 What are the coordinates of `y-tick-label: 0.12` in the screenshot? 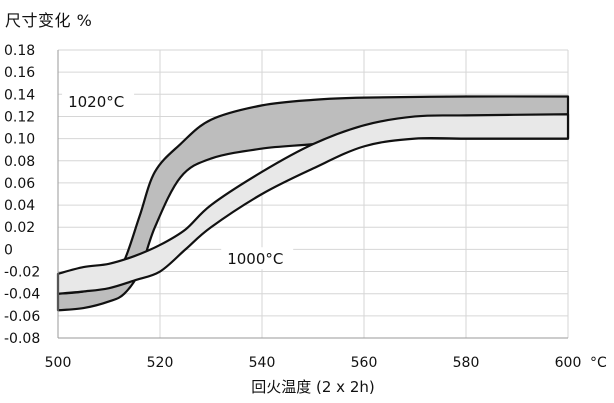 It's located at (19, 117).